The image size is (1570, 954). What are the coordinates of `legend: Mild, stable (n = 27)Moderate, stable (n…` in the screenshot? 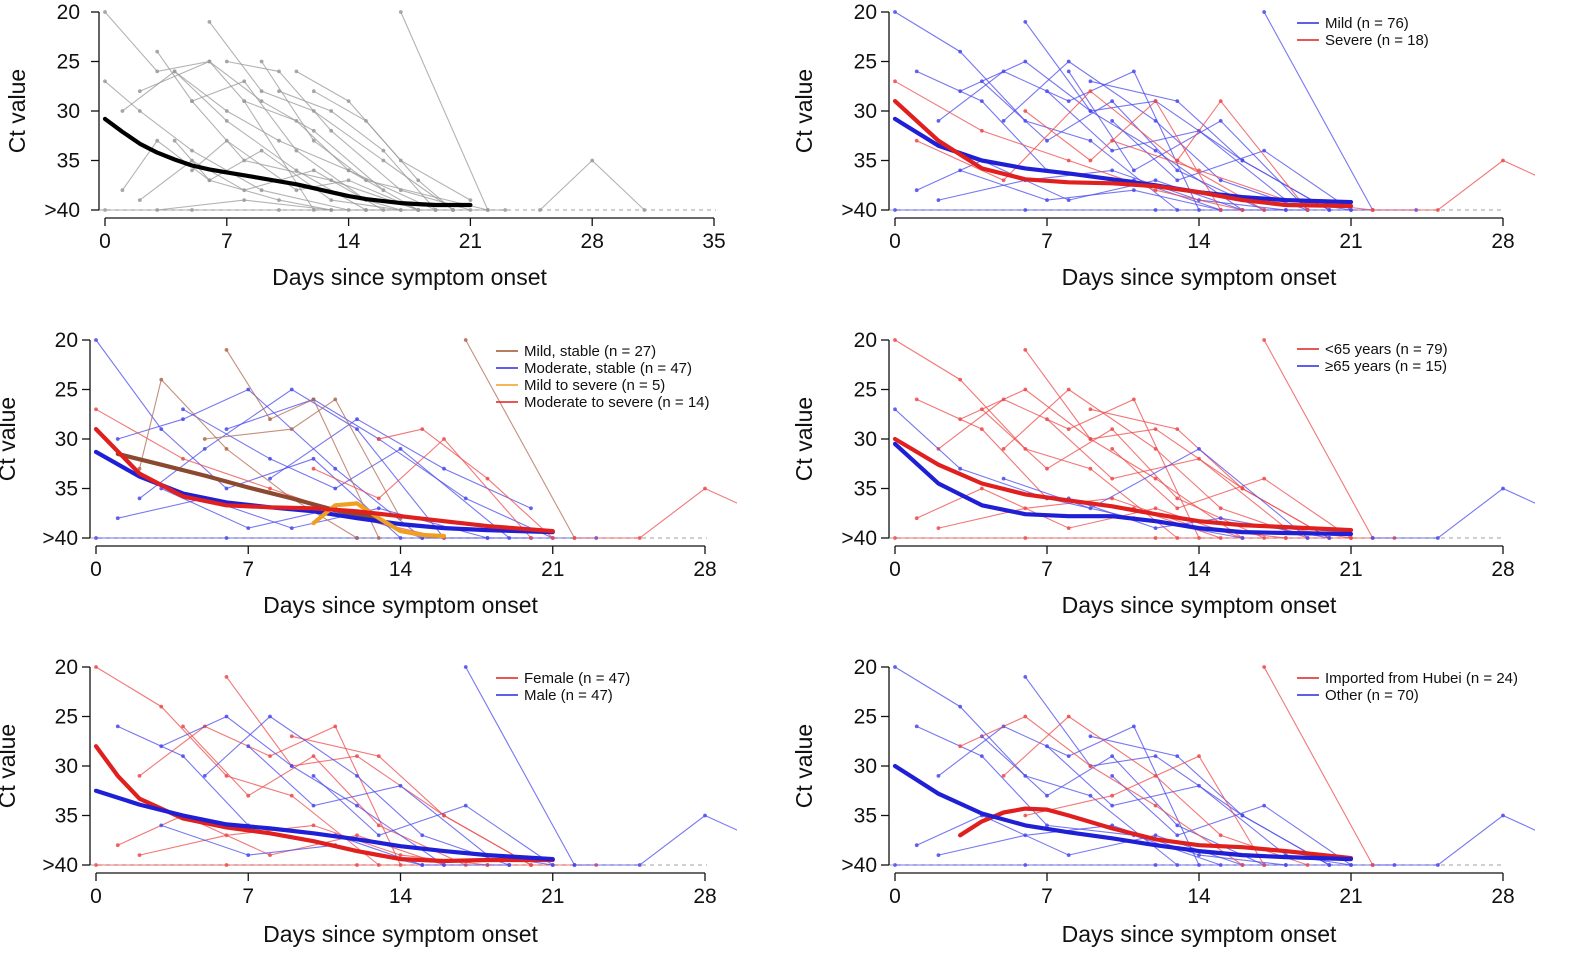 It's located at (603, 377).